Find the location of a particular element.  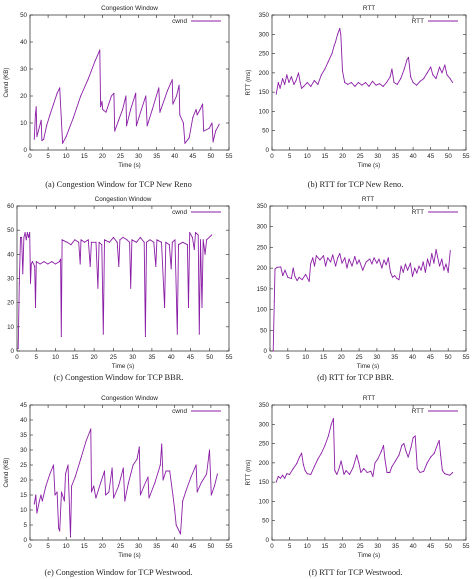

x-tick-label: 30 is located at coordinates (138, 156).